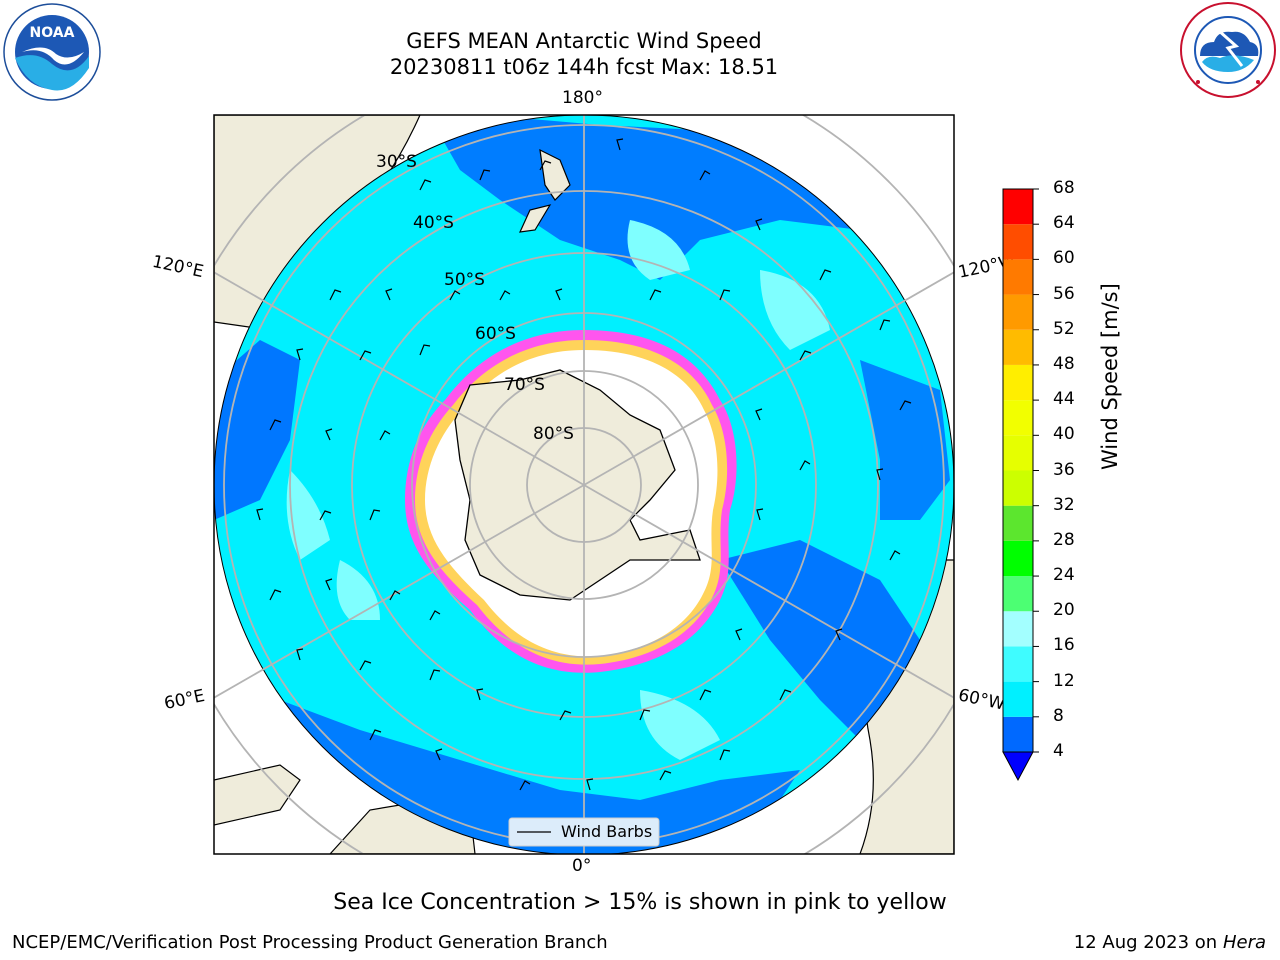 The width and height of the screenshot is (1280, 960). Describe the element at coordinates (1064, 434) in the screenshot. I see `colorbar-tick-label: 40` at that location.